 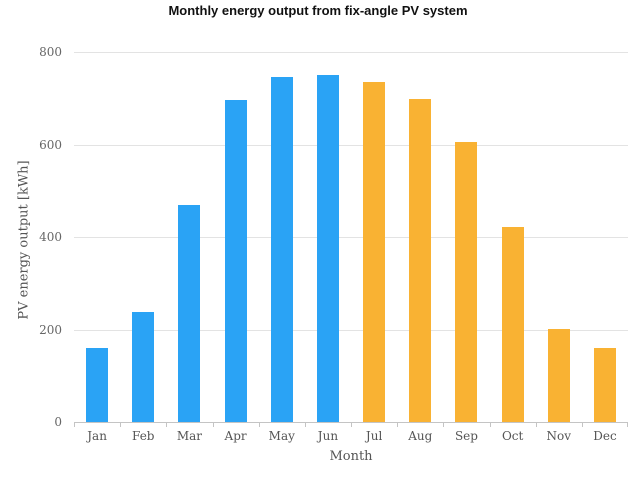 I want to click on bar-slot-feb, so click(x=143, y=237).